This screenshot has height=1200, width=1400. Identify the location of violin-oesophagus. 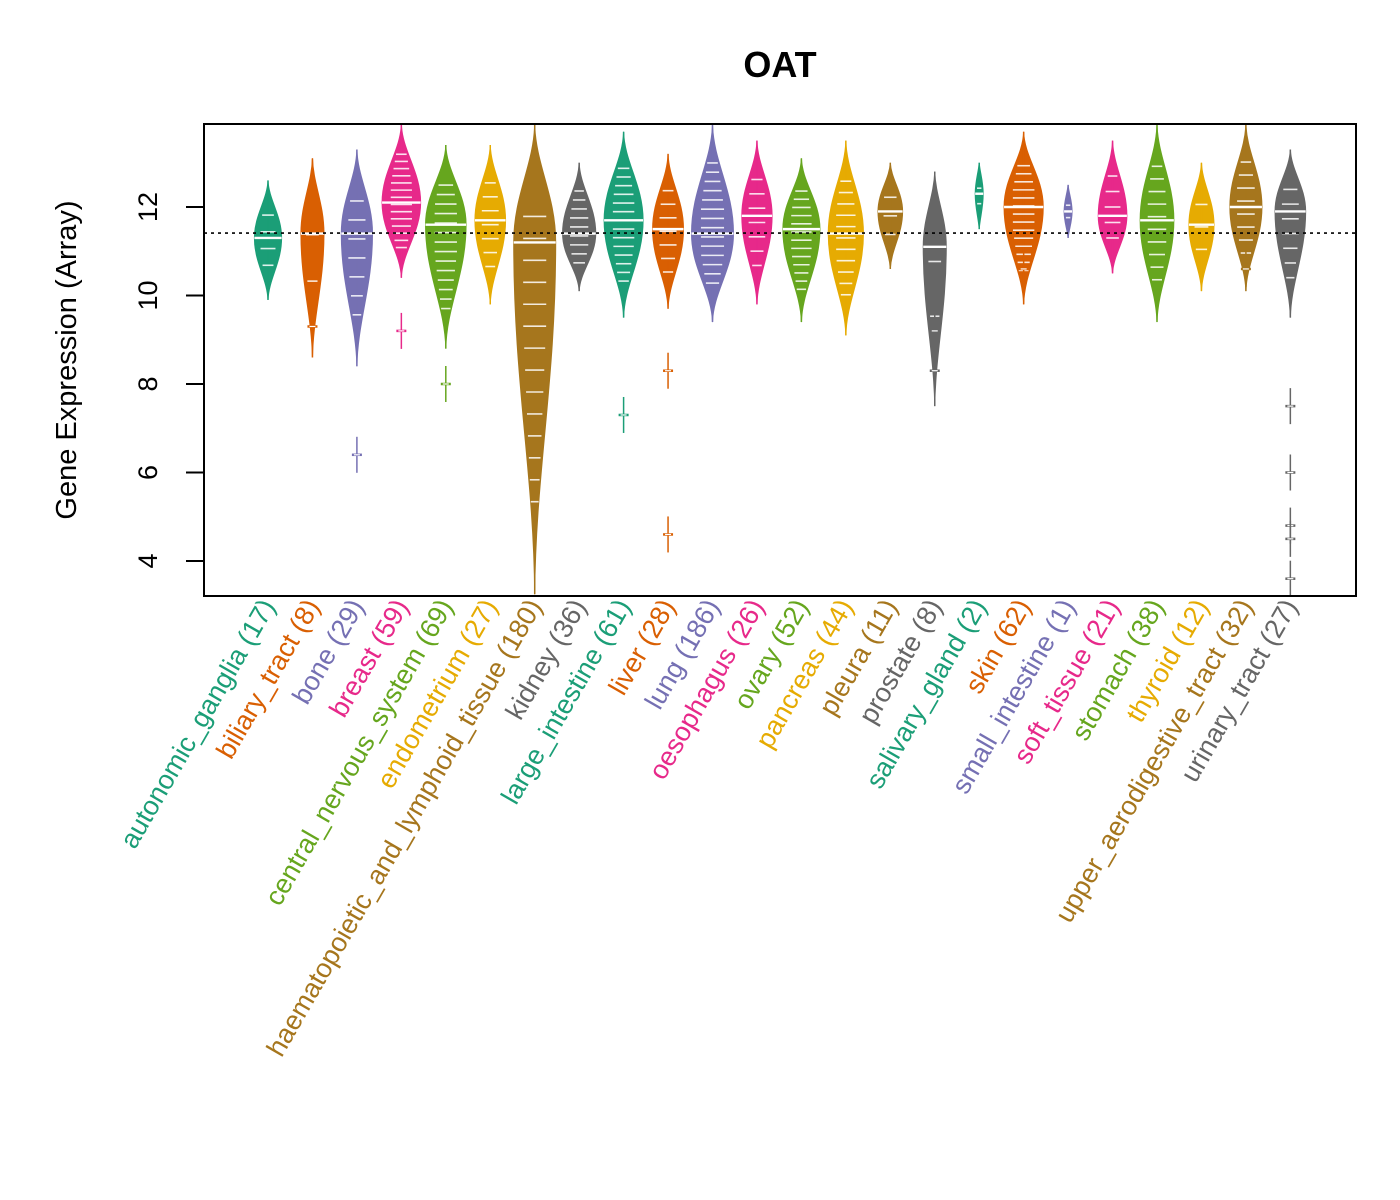
(757, 222).